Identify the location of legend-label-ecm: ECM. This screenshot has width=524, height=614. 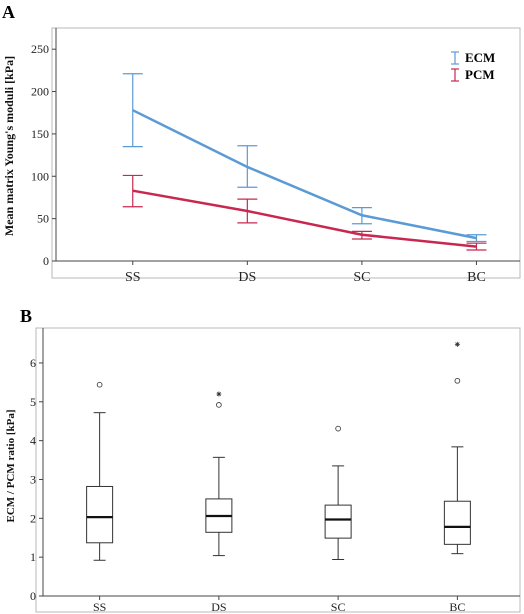
(480, 57).